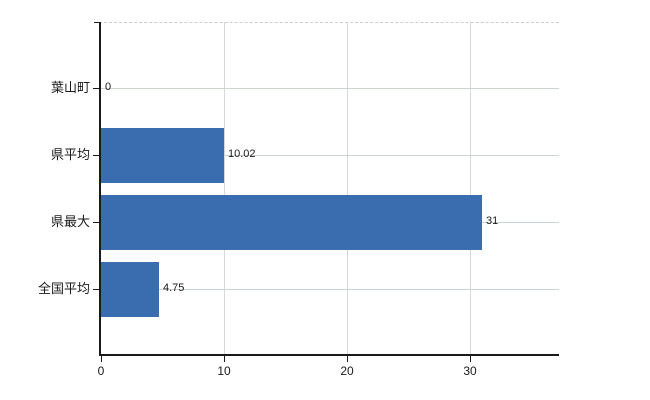 This screenshot has height=400, width=650. What do you see at coordinates (329, 22) in the screenshot?
I see `plot-top-border` at bounding box center [329, 22].